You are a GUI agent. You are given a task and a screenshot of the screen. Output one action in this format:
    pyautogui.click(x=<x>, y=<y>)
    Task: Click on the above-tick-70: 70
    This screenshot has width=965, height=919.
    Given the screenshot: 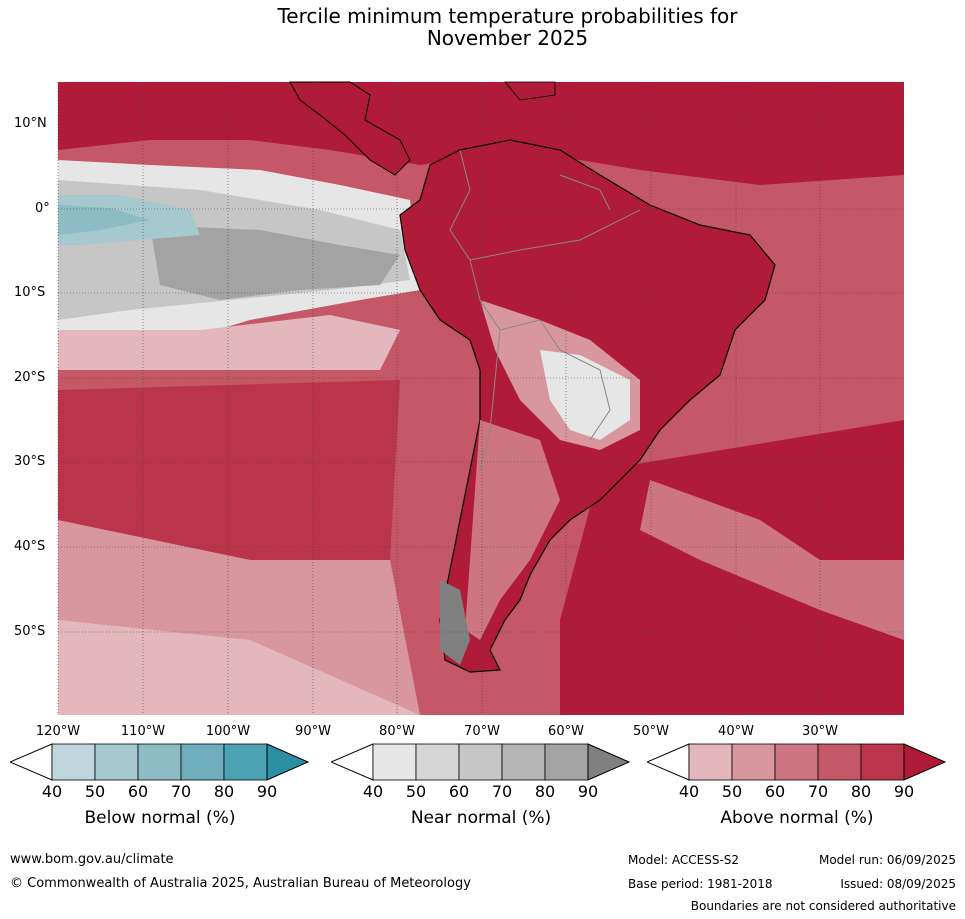 What is the action you would take?
    pyautogui.click(x=818, y=791)
    